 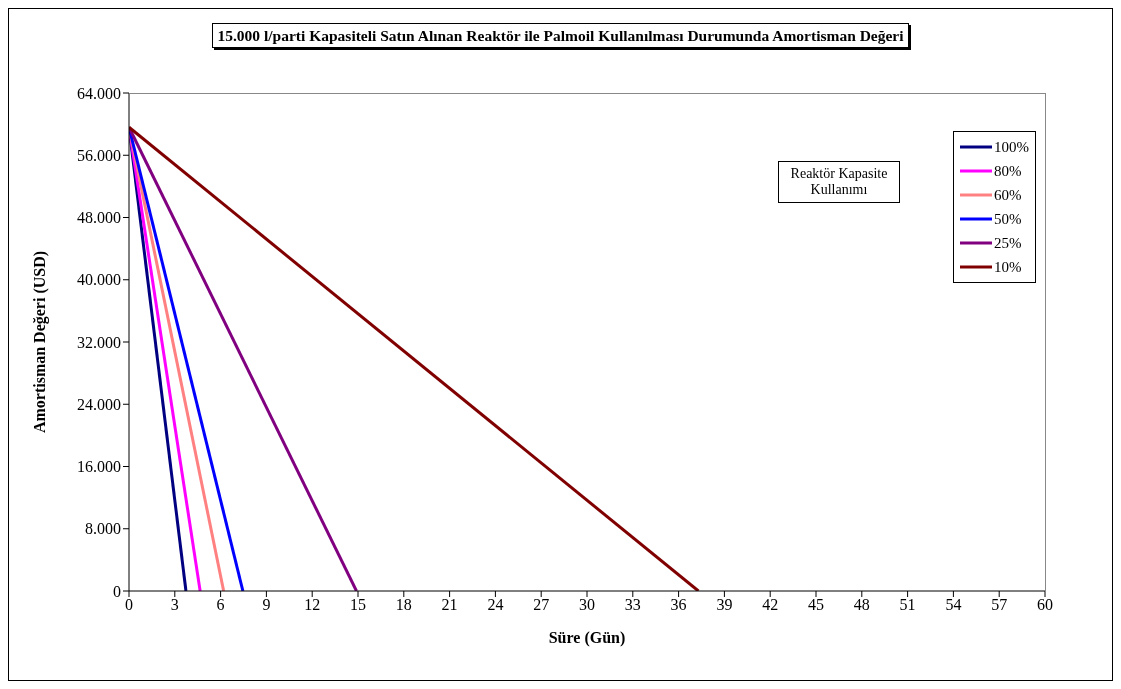 I want to click on x-tick-label: 24, so click(x=495, y=605).